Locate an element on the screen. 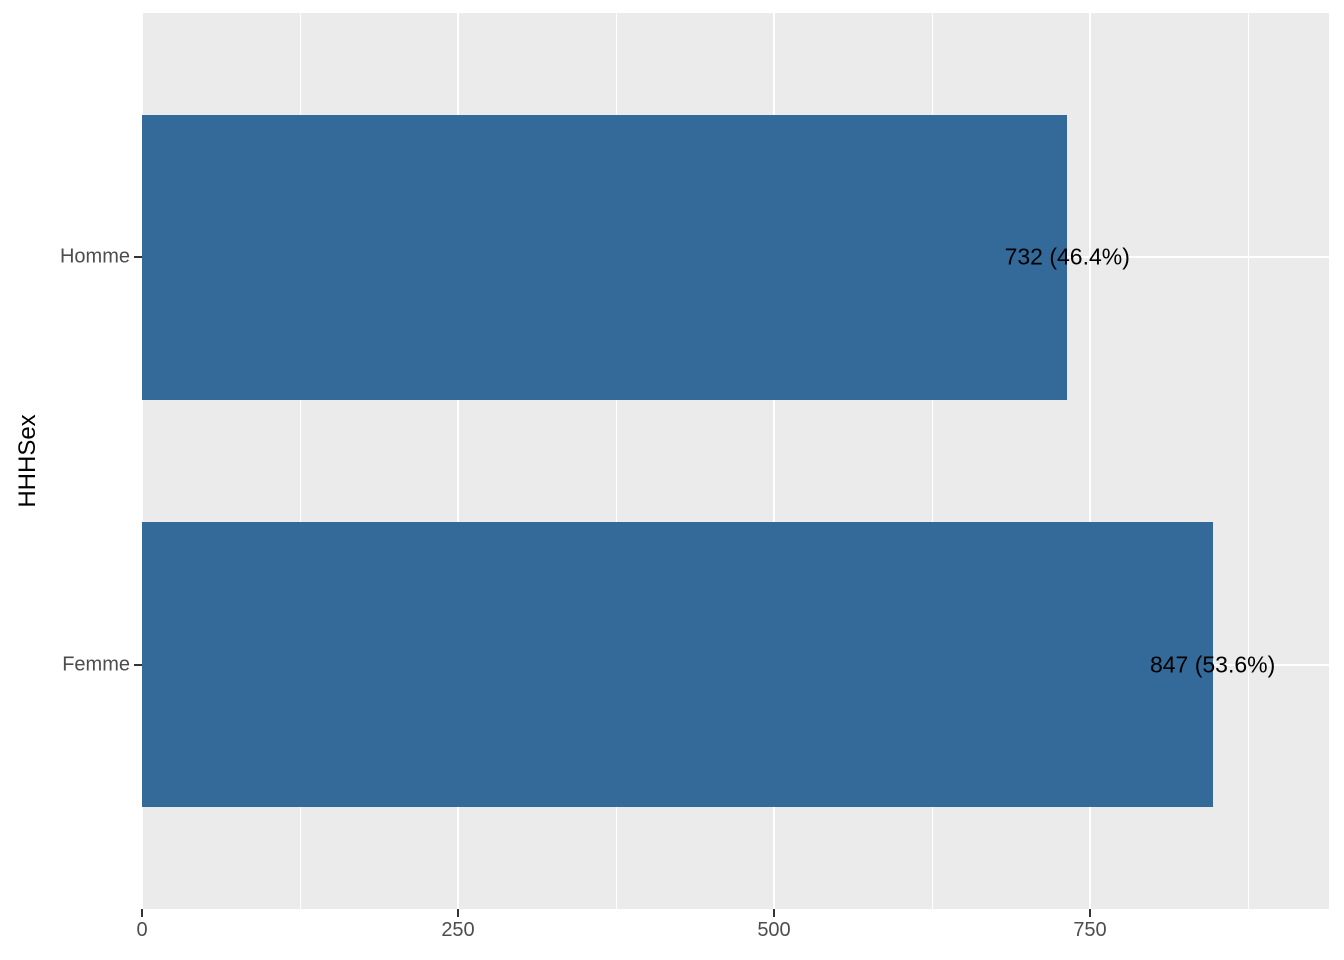 This screenshot has width=1344, height=960. x-axis-label-500: 500 is located at coordinates (774, 930).